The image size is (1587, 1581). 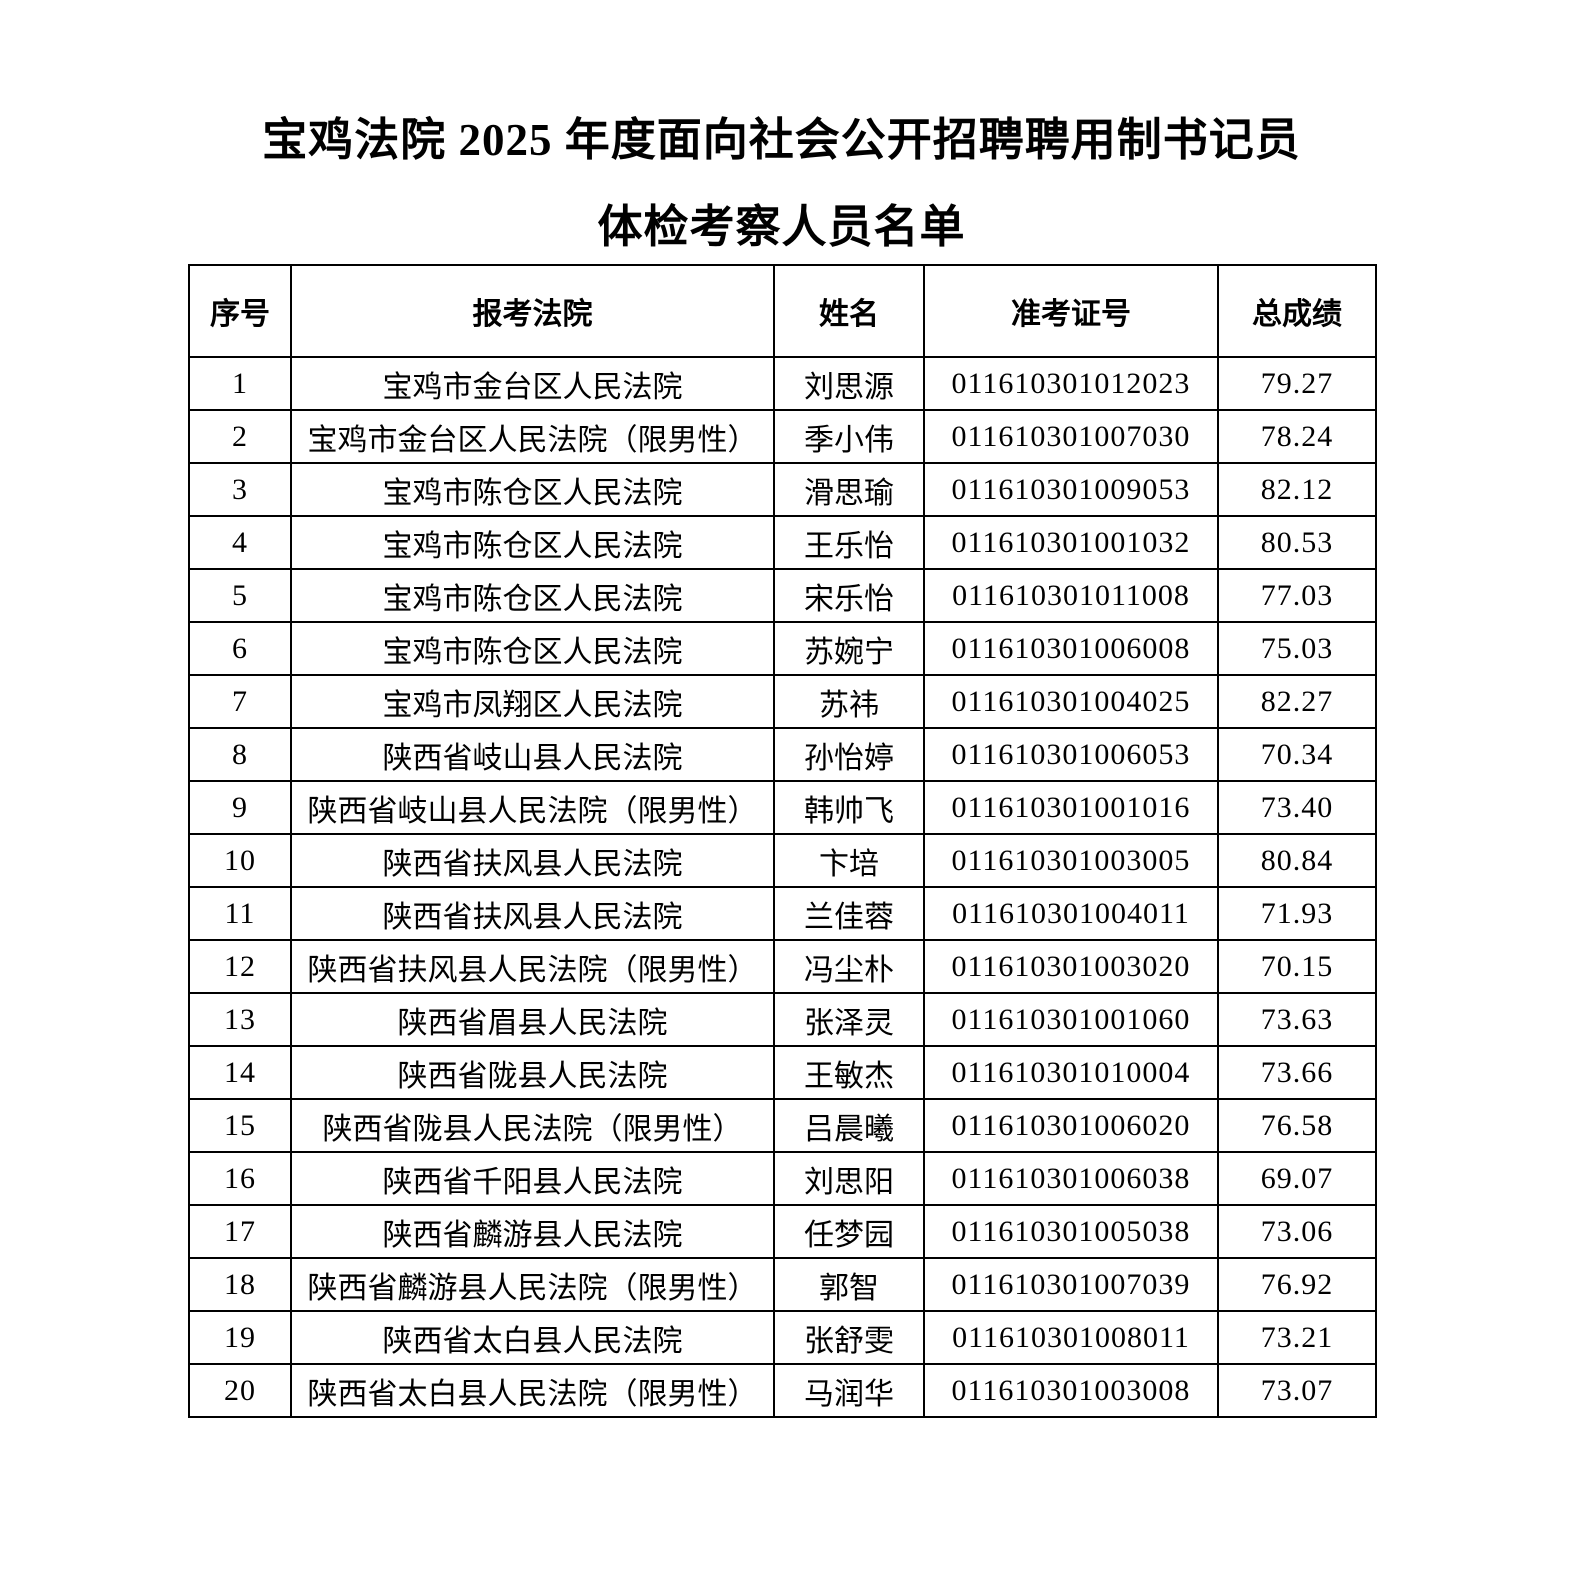 What do you see at coordinates (240, 860) in the screenshot?
I see `cell-serial: 10` at bounding box center [240, 860].